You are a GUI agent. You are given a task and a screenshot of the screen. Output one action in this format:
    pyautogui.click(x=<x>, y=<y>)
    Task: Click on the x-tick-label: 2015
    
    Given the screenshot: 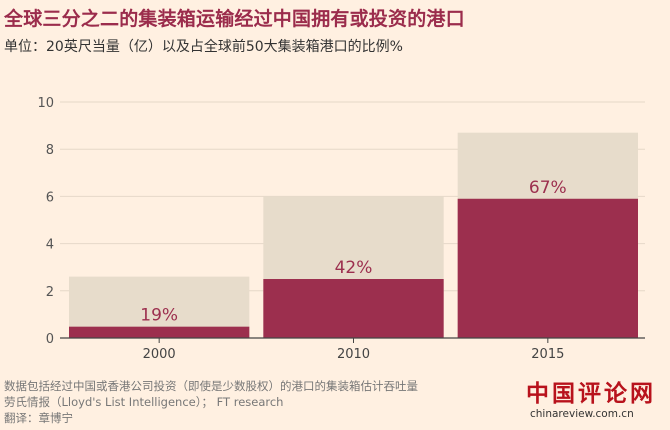 What is the action you would take?
    pyautogui.click(x=547, y=354)
    